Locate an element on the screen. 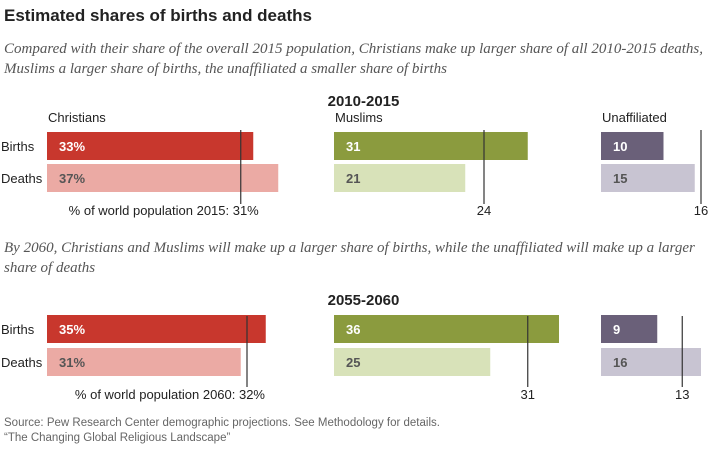 This screenshot has height=457, width=727. population-label-unaffiliated: 16 is located at coordinates (701, 210).